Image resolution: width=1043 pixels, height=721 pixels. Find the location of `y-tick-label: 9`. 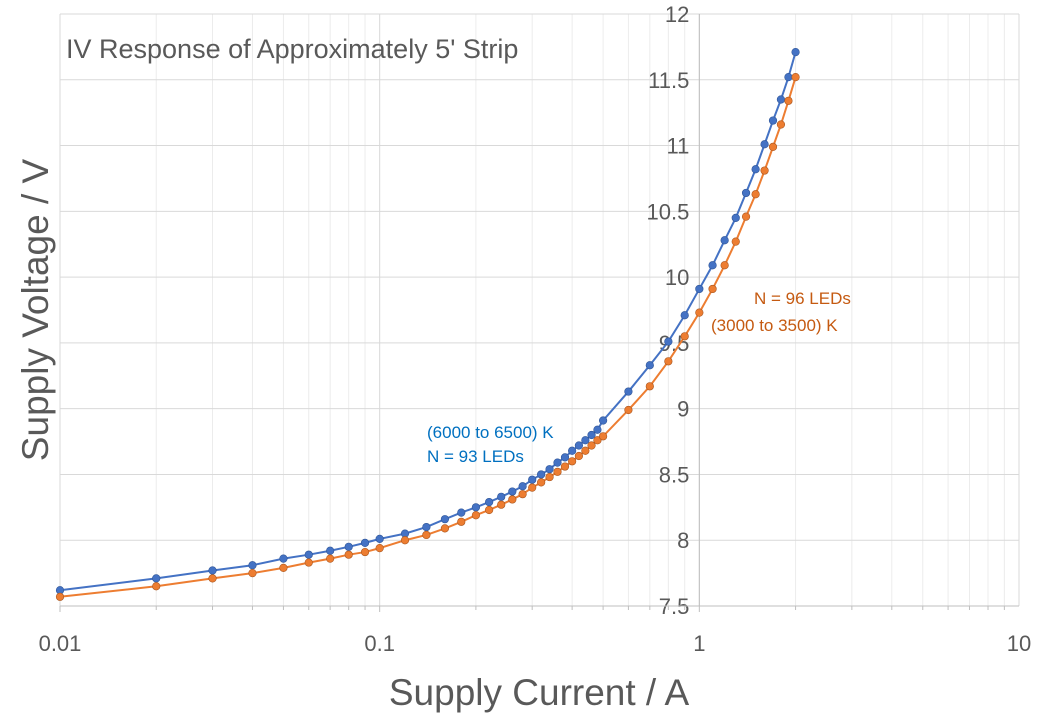

y-tick-label: 9 is located at coordinates (683, 409).